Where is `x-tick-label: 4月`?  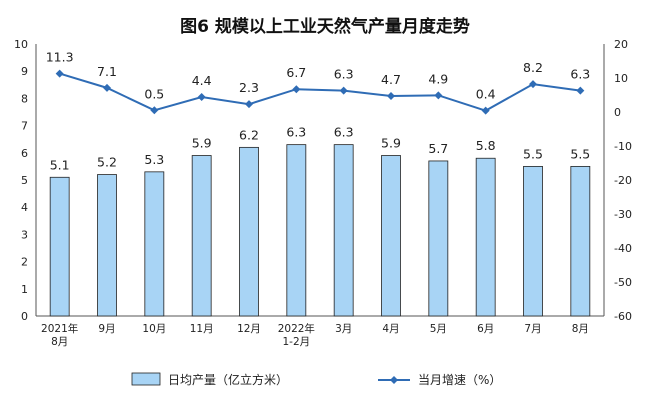
x-tick-label: 4月 is located at coordinates (390, 329).